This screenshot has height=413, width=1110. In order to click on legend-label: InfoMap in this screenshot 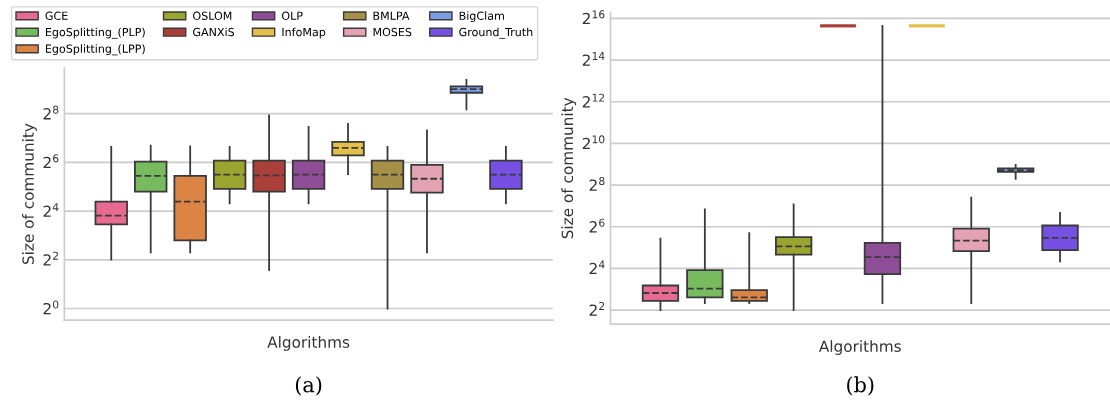, I will do `click(304, 33)`.